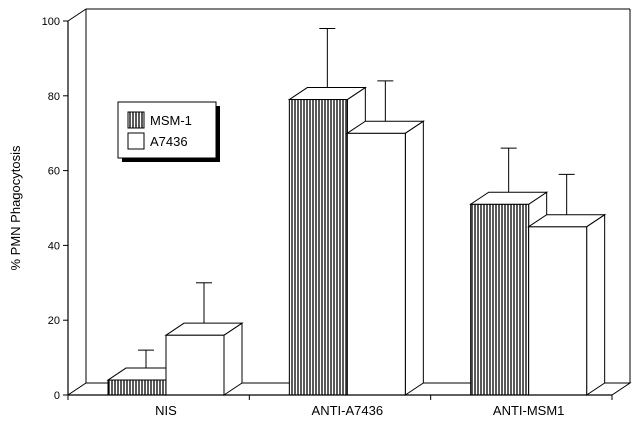  I want to click on bar-a7436-anti-msm1, so click(567, 284).